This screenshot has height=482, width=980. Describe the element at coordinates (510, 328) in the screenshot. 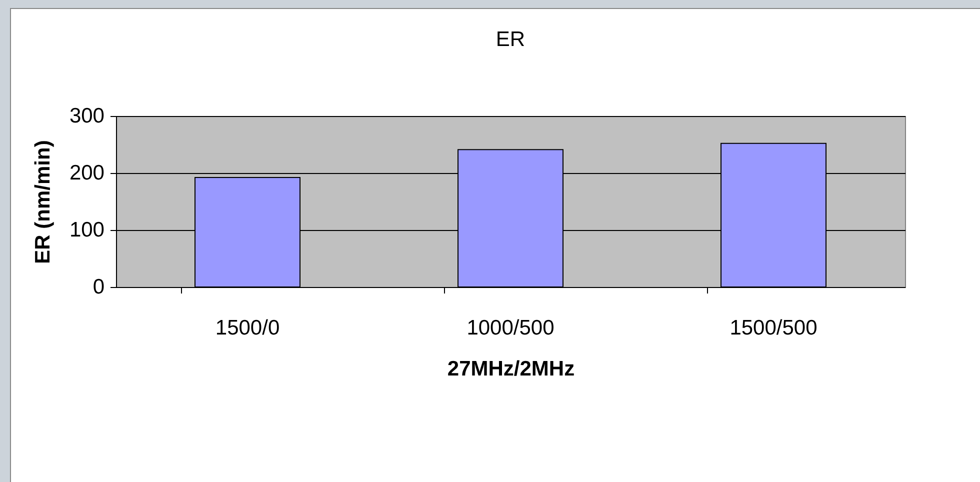

I see `x-tick-label: 1000/500` at that location.